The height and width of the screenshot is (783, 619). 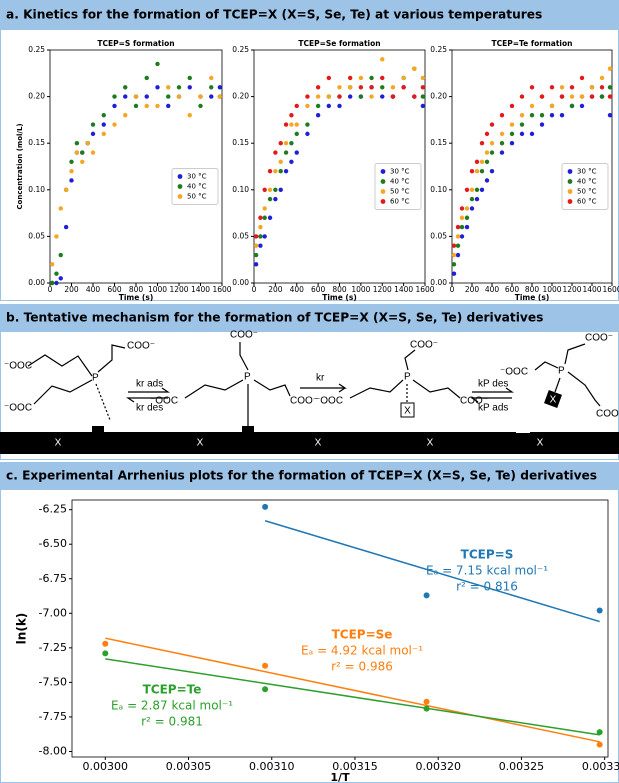 I want to click on annotation: Eₐ = 4.92 kcal mol⁻¹, so click(x=362, y=651).